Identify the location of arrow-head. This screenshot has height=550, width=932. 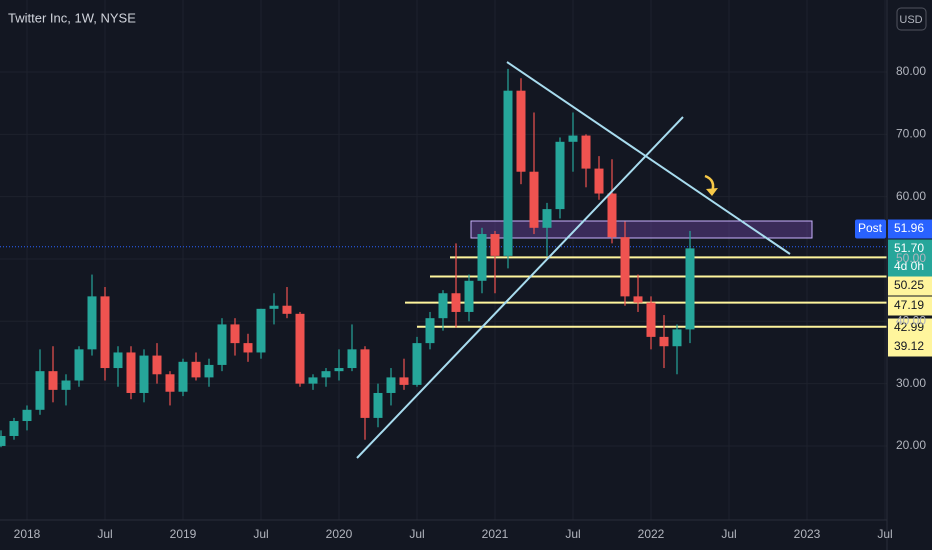
(712, 192).